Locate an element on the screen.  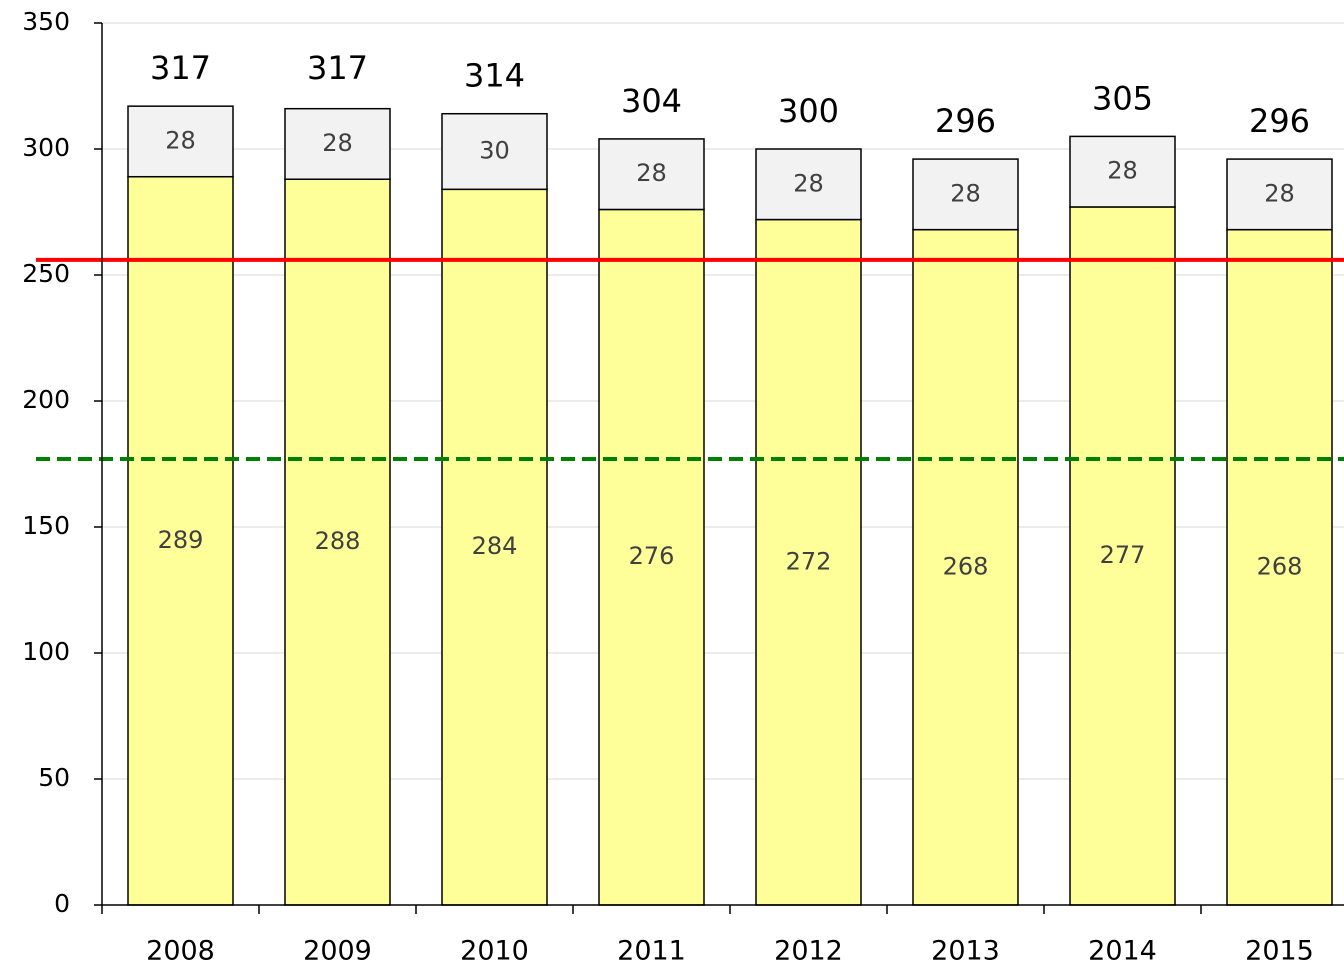
y-tick-label: 50 is located at coordinates (54, 777).